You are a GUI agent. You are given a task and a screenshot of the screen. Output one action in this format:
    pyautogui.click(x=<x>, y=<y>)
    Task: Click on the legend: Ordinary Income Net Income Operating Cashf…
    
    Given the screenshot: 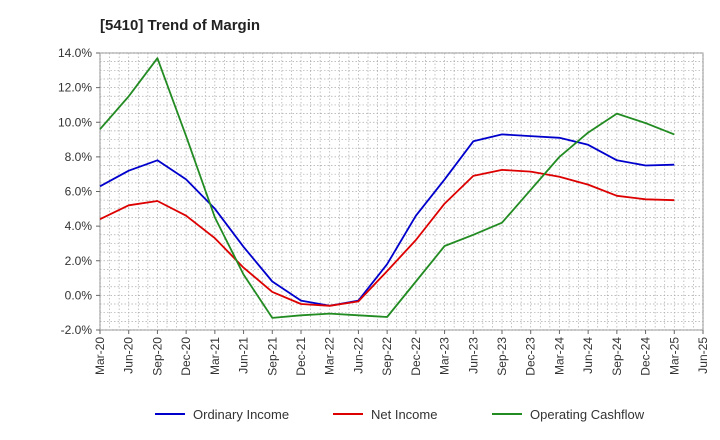 What is the action you would take?
    pyautogui.click(x=400, y=414)
    